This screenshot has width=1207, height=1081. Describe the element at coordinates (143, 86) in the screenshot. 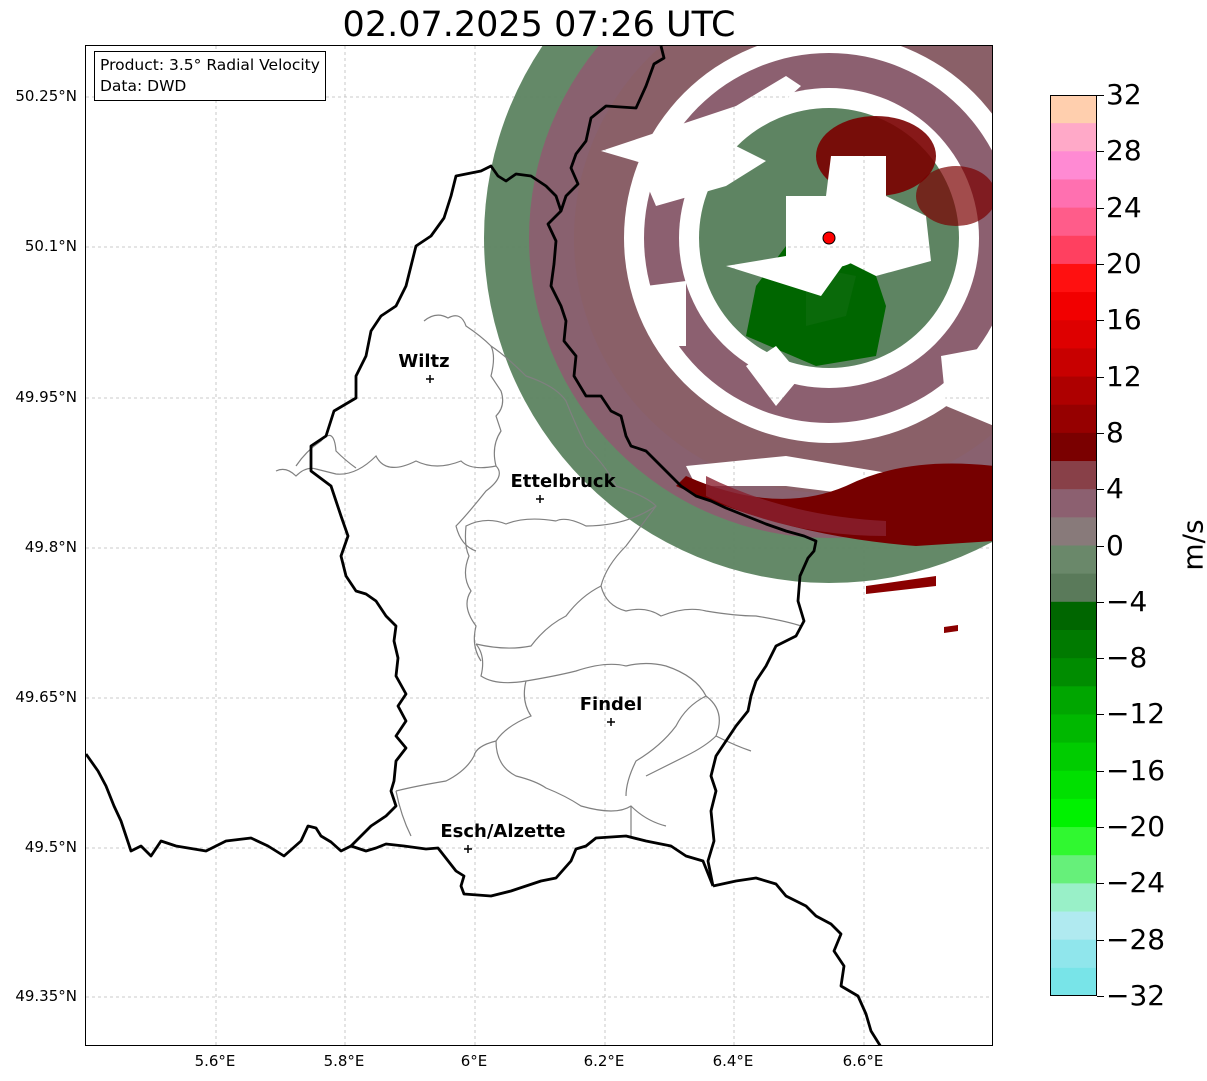

I see `data-source-label: Data: DWD` at that location.